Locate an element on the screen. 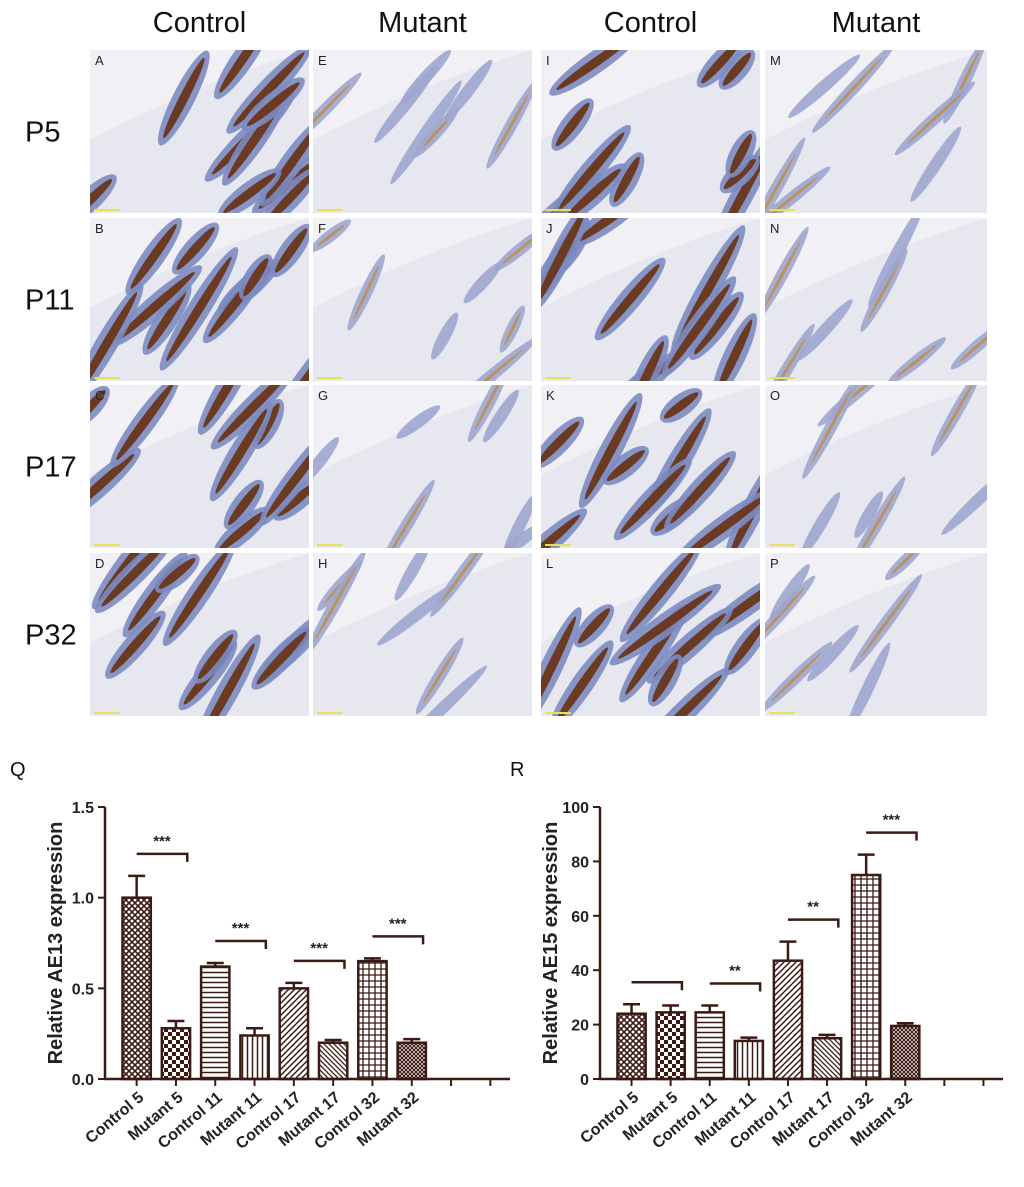 The height and width of the screenshot is (1187, 1024). column-header: Mutant is located at coordinates (422, 23).